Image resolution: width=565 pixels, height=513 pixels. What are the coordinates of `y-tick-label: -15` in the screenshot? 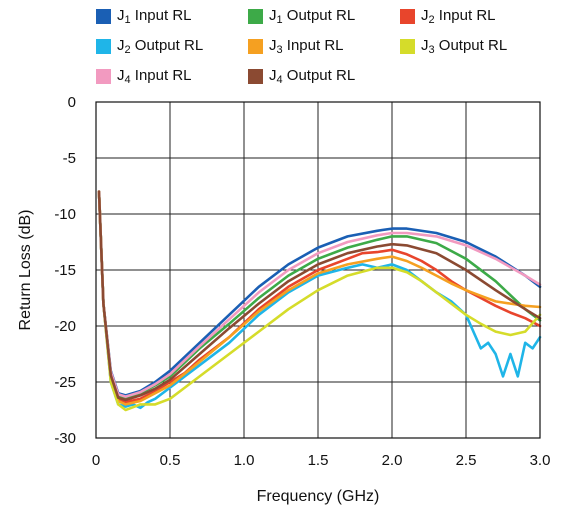 It's located at (65, 270).